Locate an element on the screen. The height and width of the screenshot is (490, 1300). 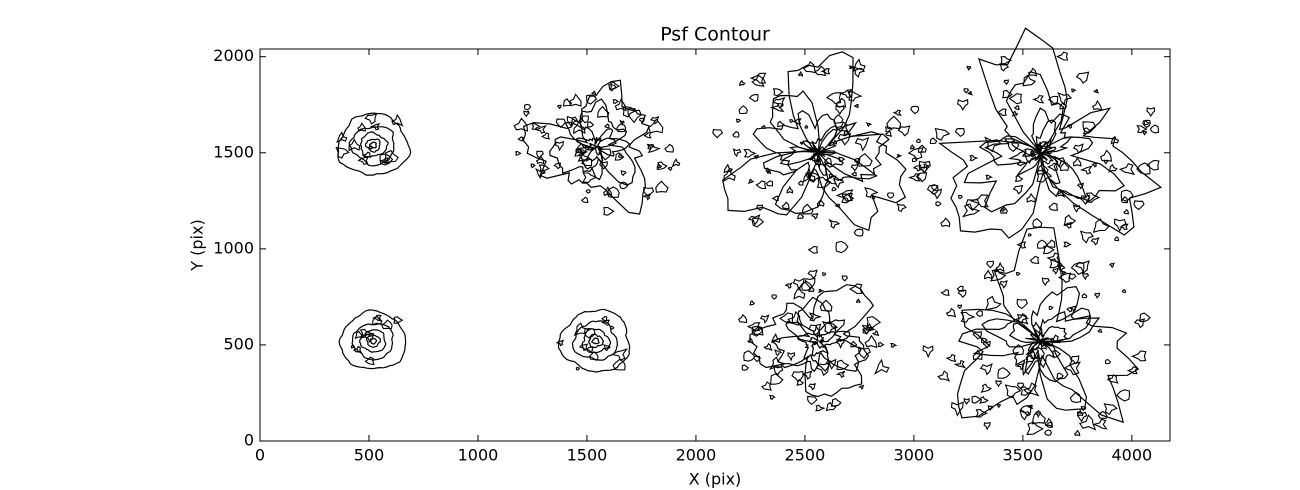
y-tick-label: 1500 is located at coordinates (233, 151).